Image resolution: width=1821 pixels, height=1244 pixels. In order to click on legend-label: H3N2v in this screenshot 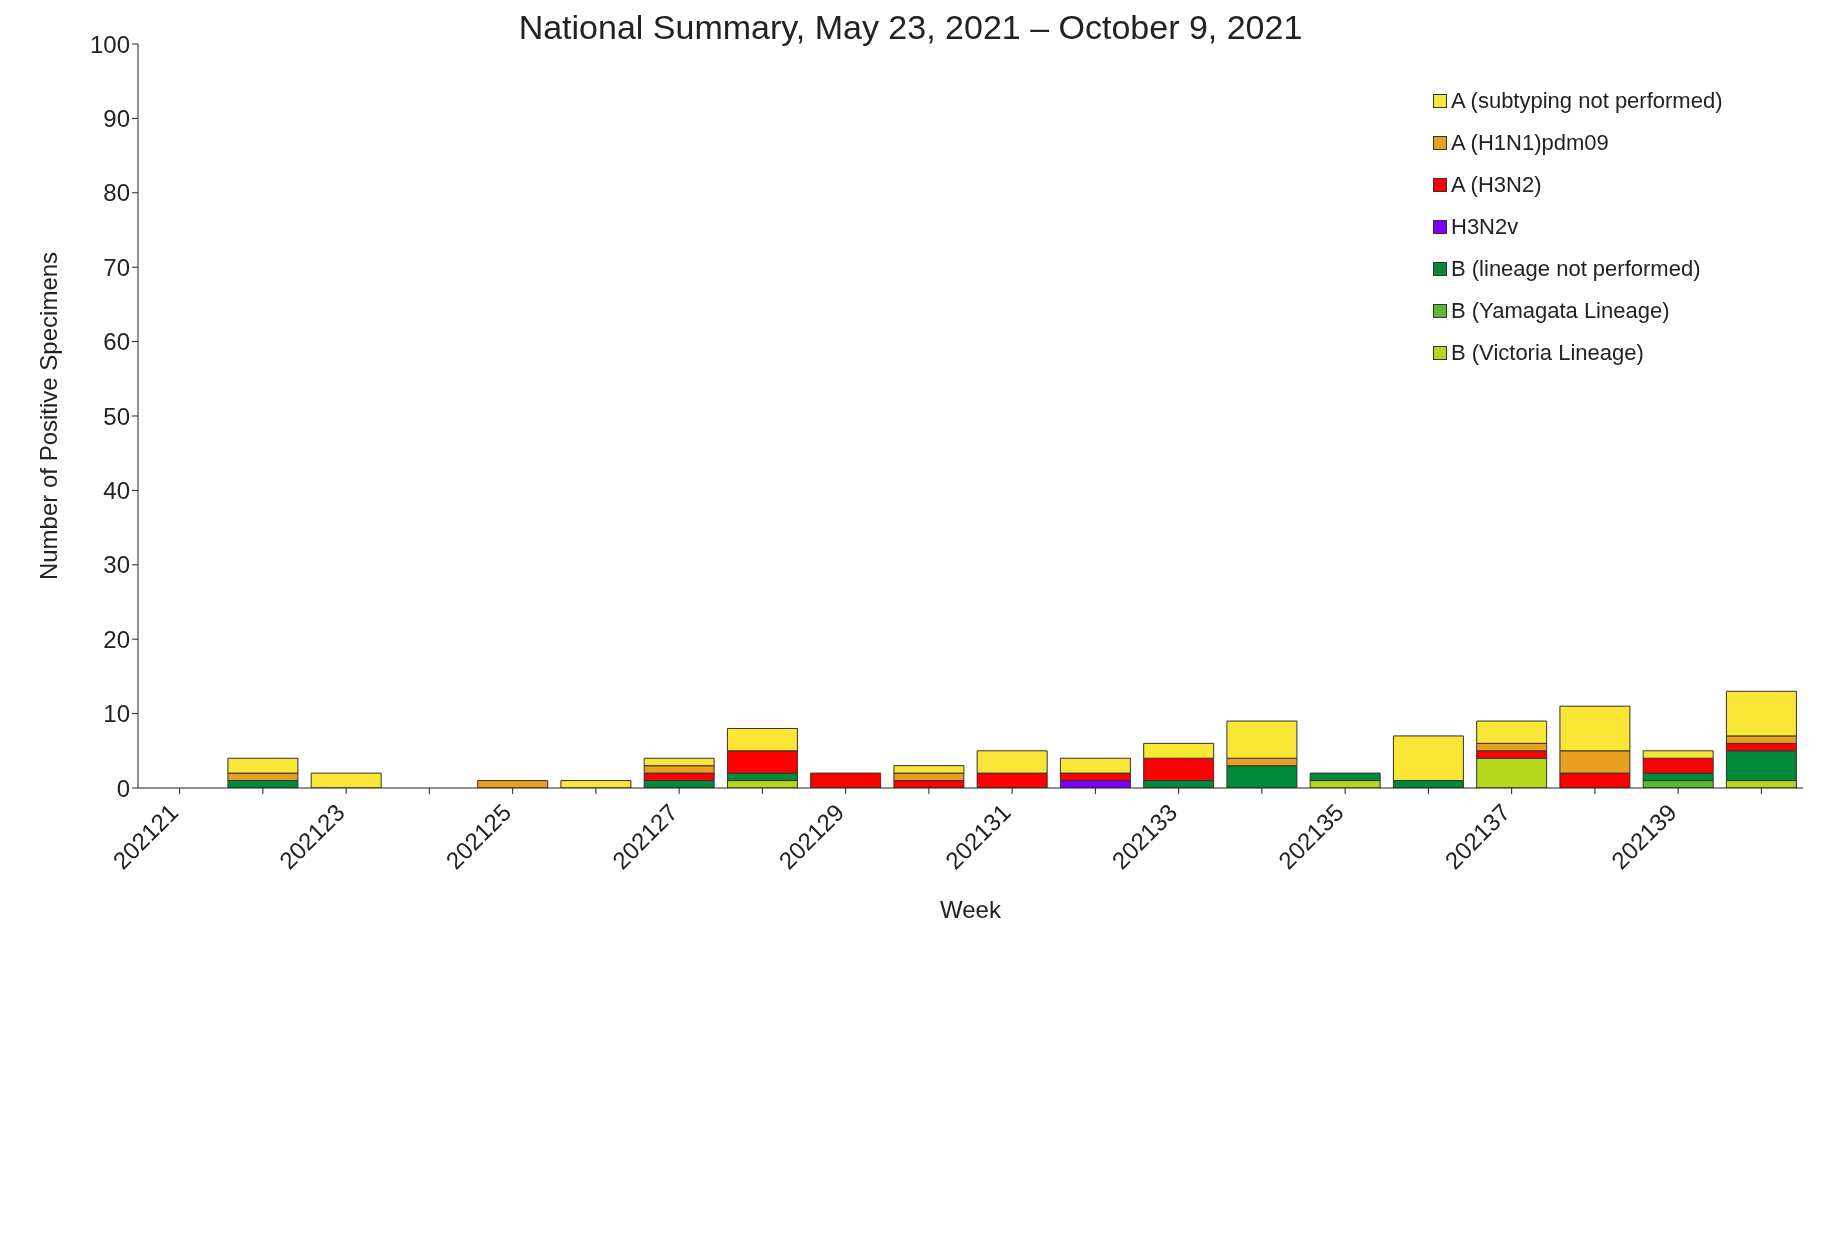, I will do `click(1485, 227)`.